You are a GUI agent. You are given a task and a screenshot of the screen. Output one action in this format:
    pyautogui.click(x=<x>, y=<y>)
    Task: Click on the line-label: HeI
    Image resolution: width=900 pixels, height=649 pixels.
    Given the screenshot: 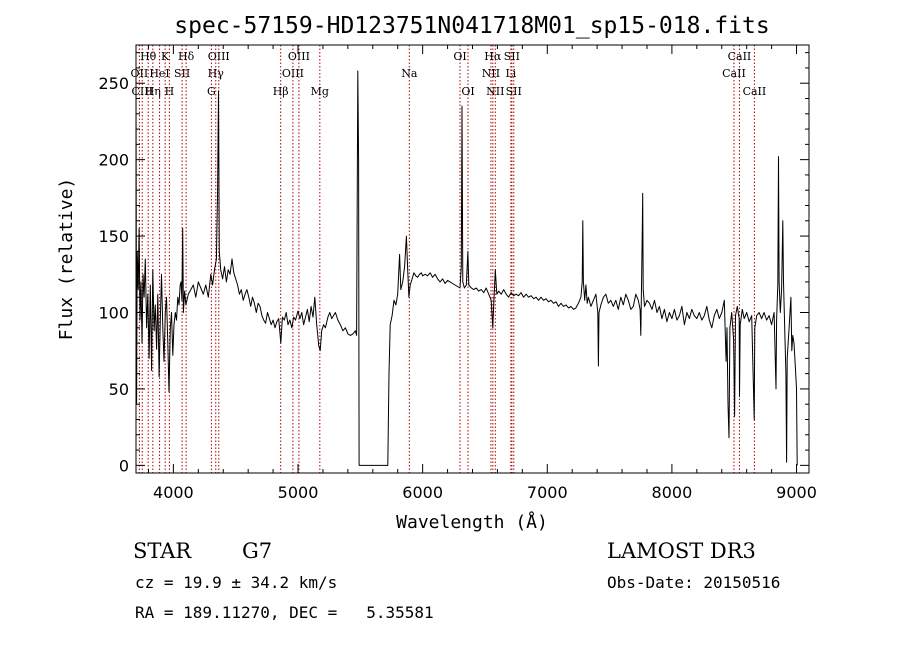 What is the action you would take?
    pyautogui.click(x=159, y=73)
    